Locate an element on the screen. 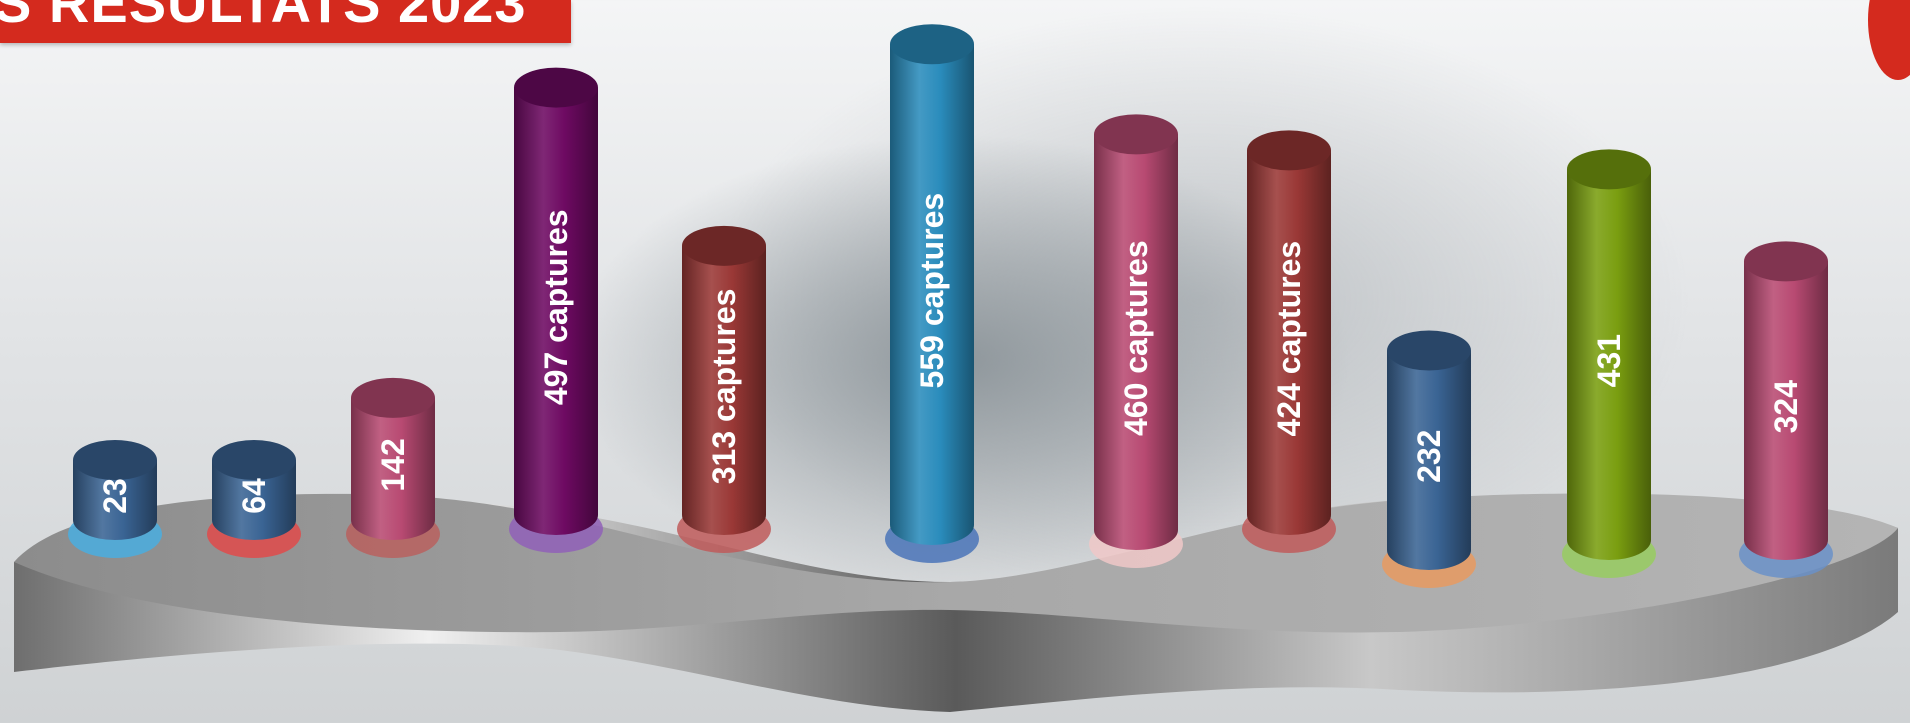 This screenshot has width=1910, height=723. bar-value-label-4: 497 captures is located at coordinates (556, 307).